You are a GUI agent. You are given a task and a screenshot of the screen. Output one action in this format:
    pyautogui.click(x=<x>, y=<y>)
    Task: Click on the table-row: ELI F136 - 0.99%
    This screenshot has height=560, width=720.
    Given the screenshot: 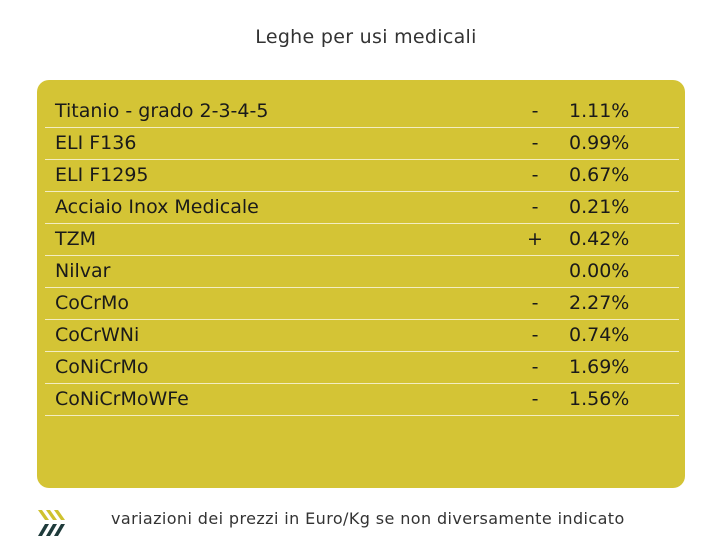 What is the action you would take?
    pyautogui.click(x=362, y=144)
    